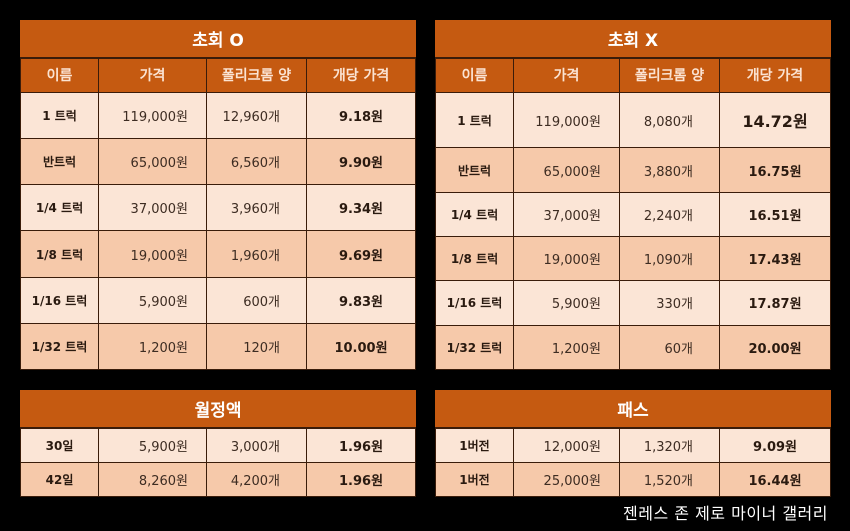  What do you see at coordinates (669, 120) in the screenshot?
I see `cell-qty: 8,080개` at bounding box center [669, 120].